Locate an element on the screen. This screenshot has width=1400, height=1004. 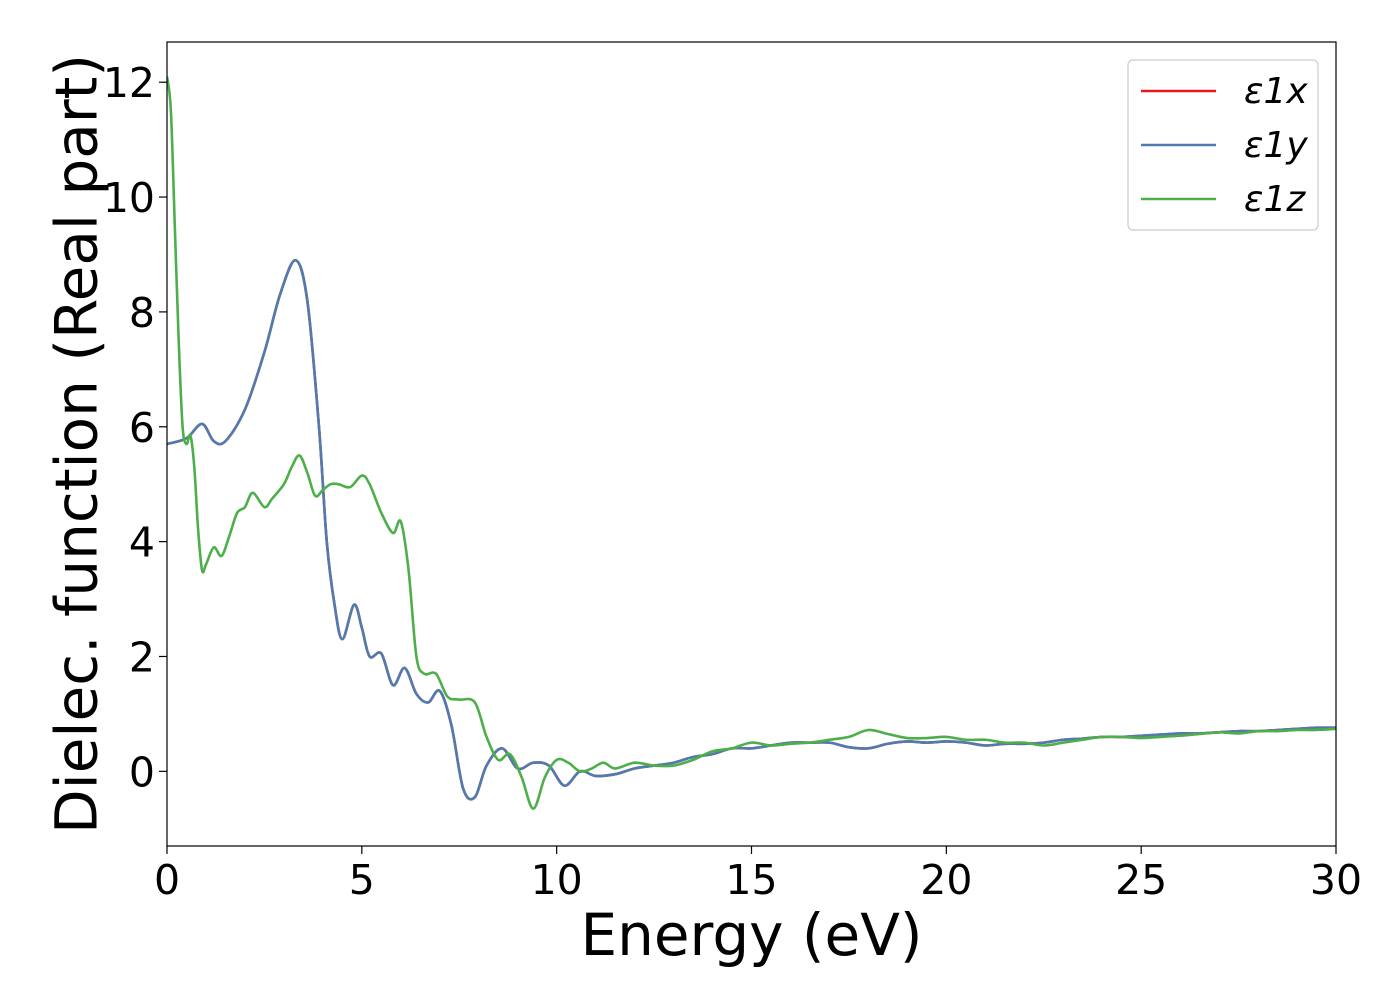
y-axis-label: Dielec. function (Real part) is located at coordinates (76, 444).